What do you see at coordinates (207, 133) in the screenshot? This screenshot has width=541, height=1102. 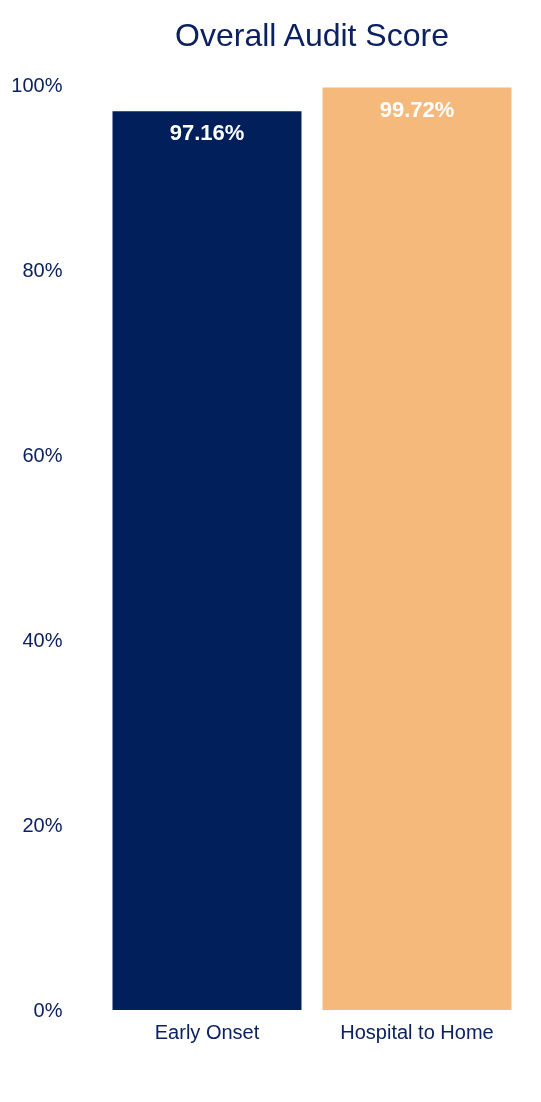 I see `data-label: 97.16%` at bounding box center [207, 133].